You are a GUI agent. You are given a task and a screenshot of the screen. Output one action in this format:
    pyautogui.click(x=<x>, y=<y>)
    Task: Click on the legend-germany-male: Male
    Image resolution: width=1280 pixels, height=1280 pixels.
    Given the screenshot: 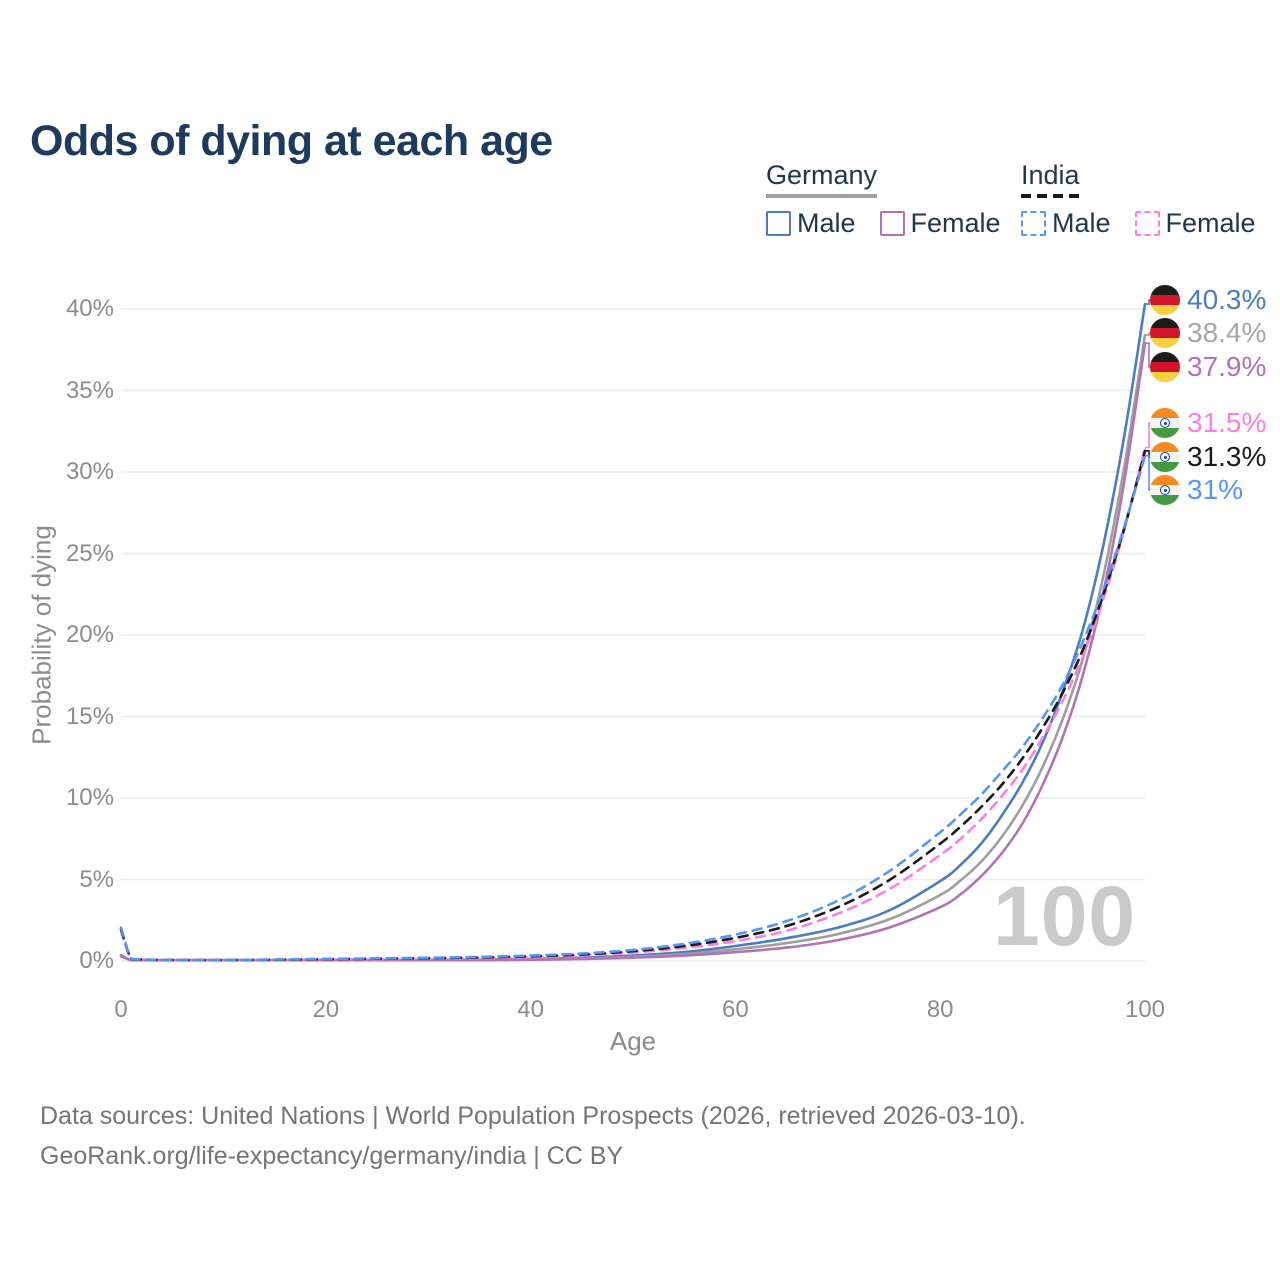 What is the action you would take?
    pyautogui.click(x=811, y=223)
    